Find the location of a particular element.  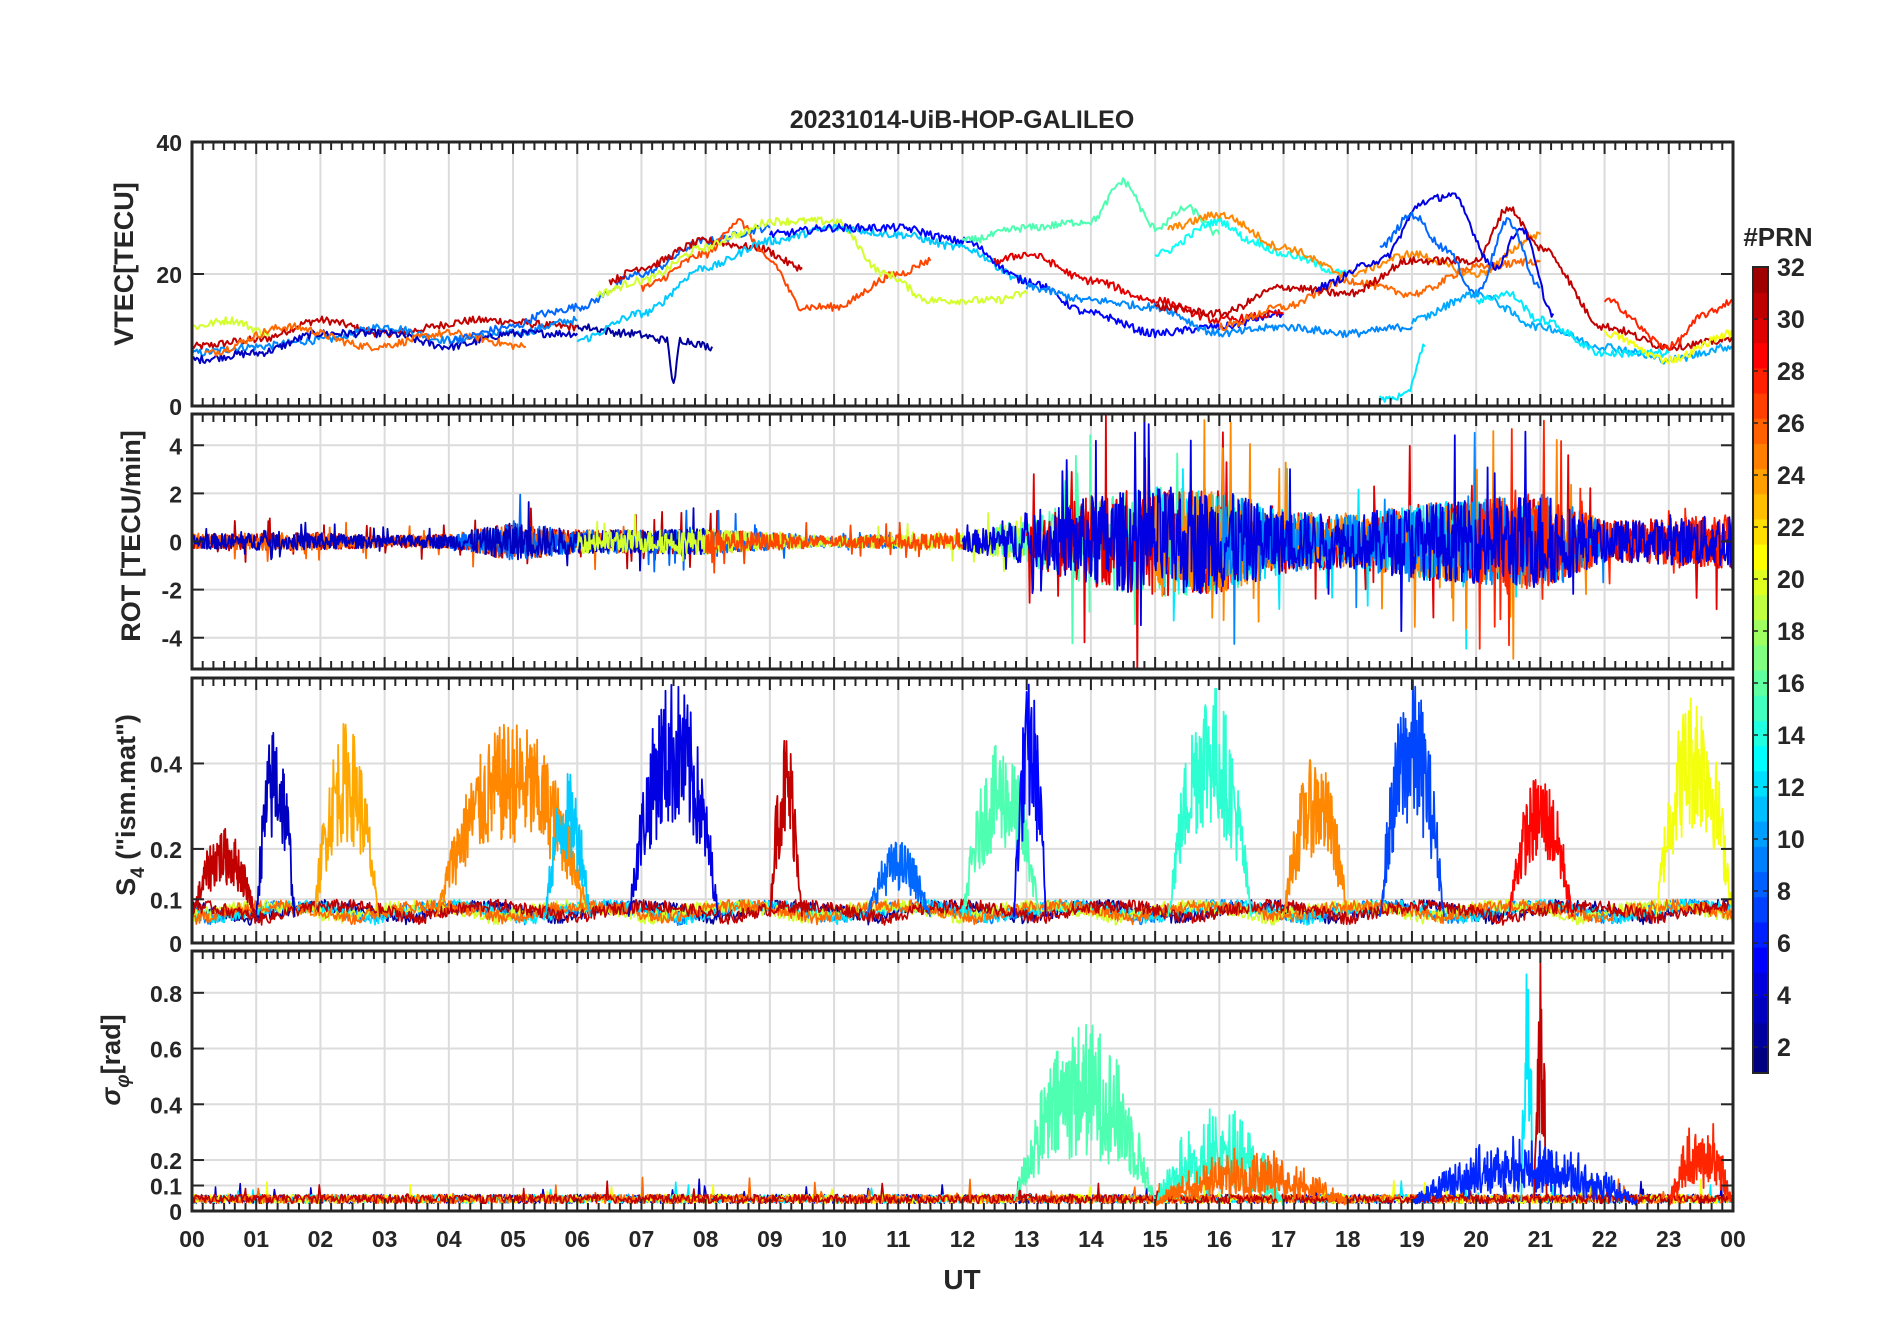

colorbar-tick-label: 8 is located at coordinates (1784, 892).